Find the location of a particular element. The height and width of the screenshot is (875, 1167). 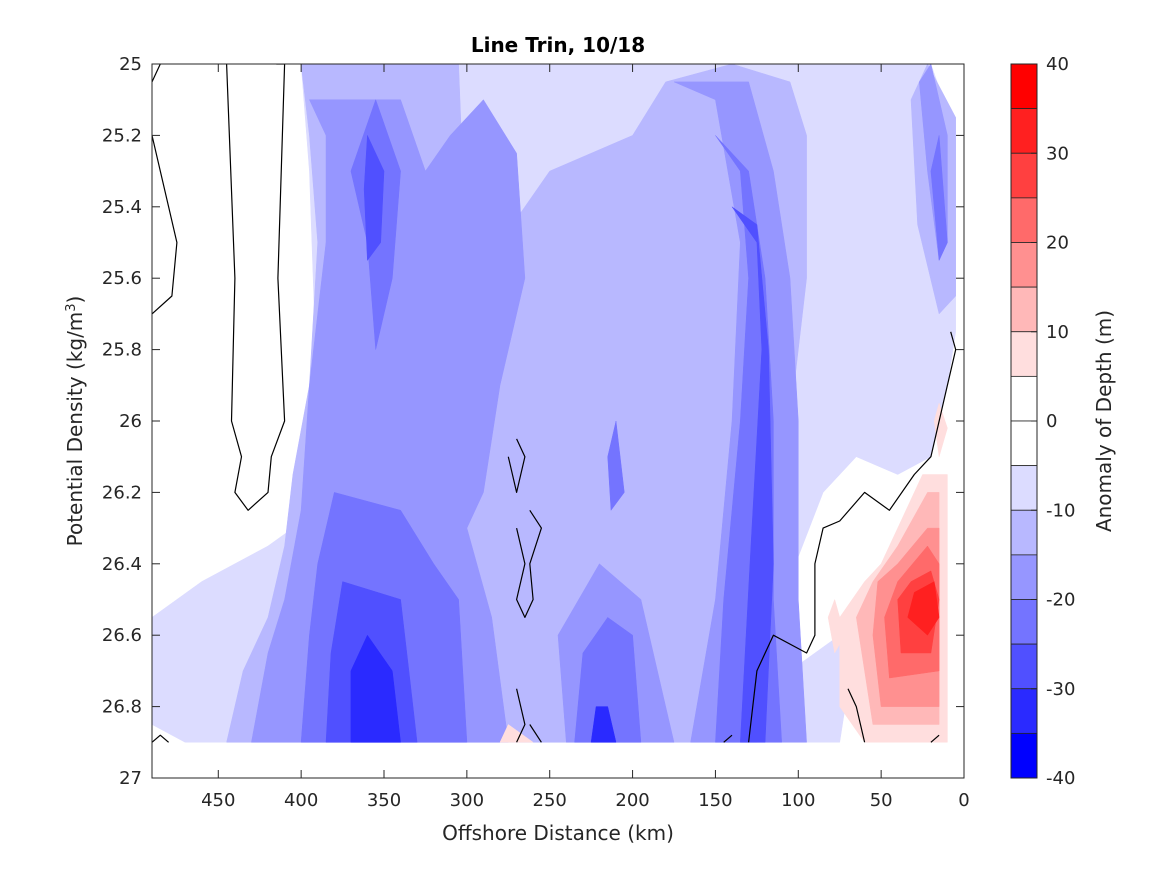

y-tick-label-3: 25.6 is located at coordinates (122, 278).